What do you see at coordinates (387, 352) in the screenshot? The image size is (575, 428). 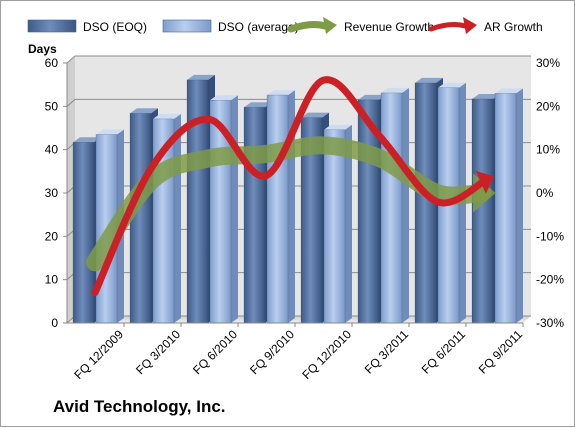 I see `x-tick-label: FQ 3/2011` at bounding box center [387, 352].